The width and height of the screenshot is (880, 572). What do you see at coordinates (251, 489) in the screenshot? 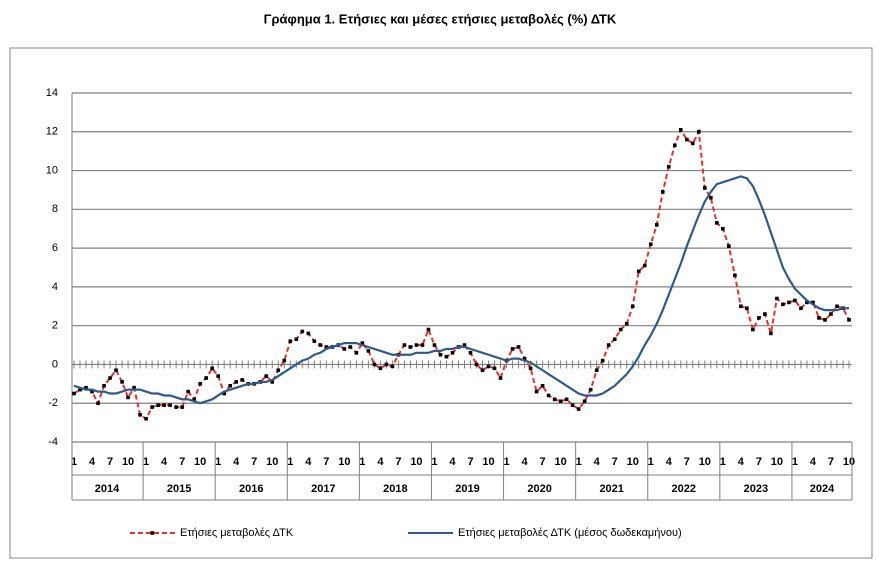
I see `year-label: 2016` at bounding box center [251, 489].